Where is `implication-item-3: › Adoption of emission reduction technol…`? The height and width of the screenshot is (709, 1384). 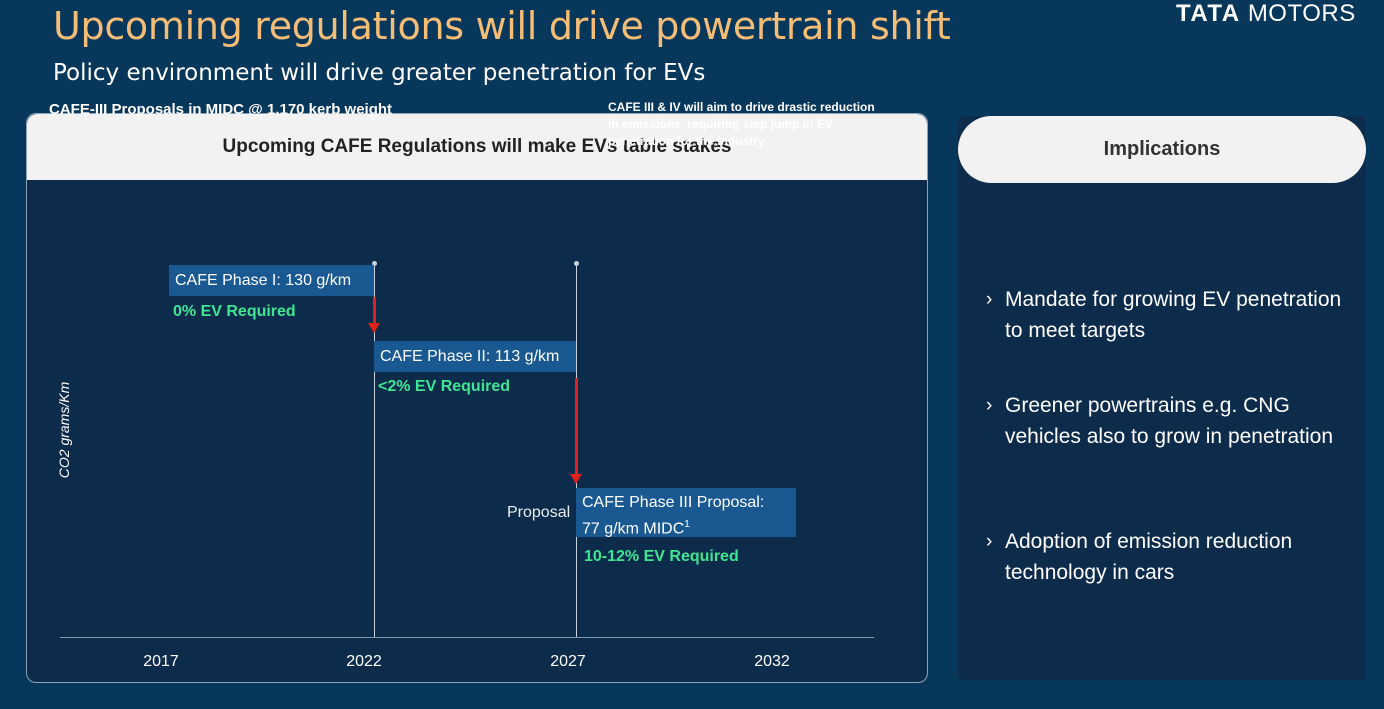 implication-item-3: › Adoption of emission reduction technol… is located at coordinates (1166, 557).